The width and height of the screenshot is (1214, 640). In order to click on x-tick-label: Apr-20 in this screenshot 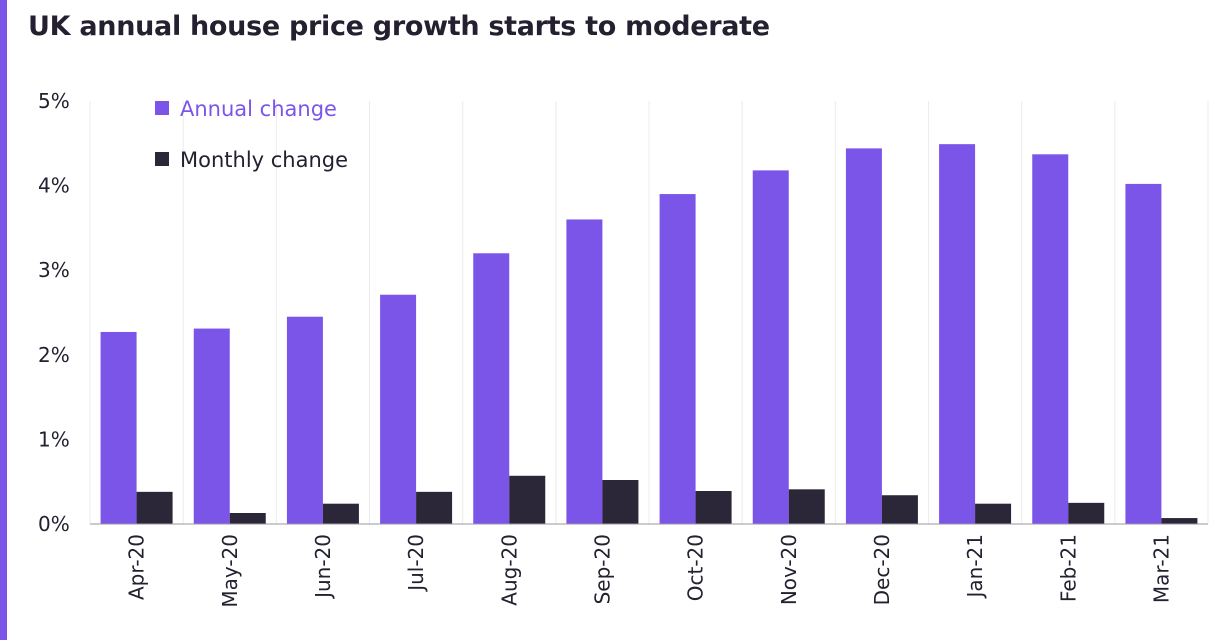, I will do `click(137, 567)`.